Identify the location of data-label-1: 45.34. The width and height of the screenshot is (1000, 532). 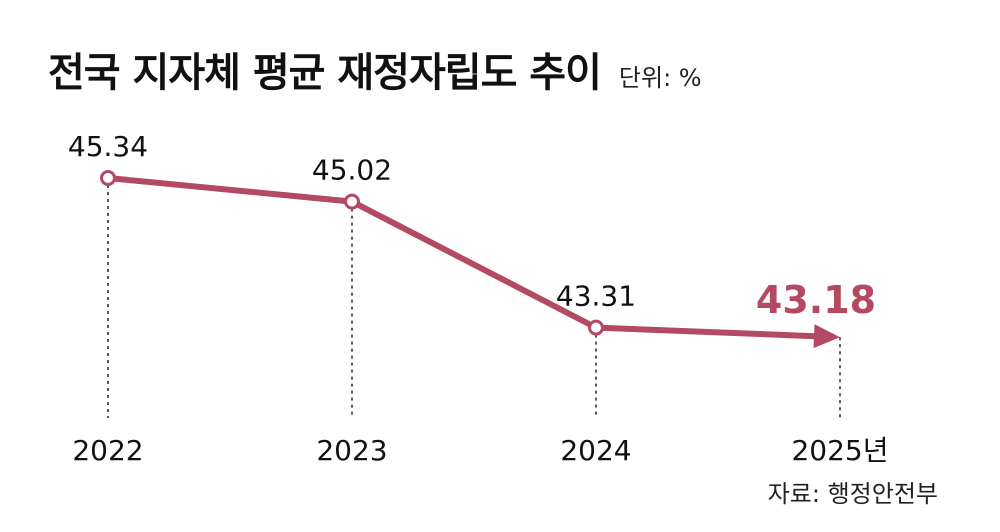
(108, 146).